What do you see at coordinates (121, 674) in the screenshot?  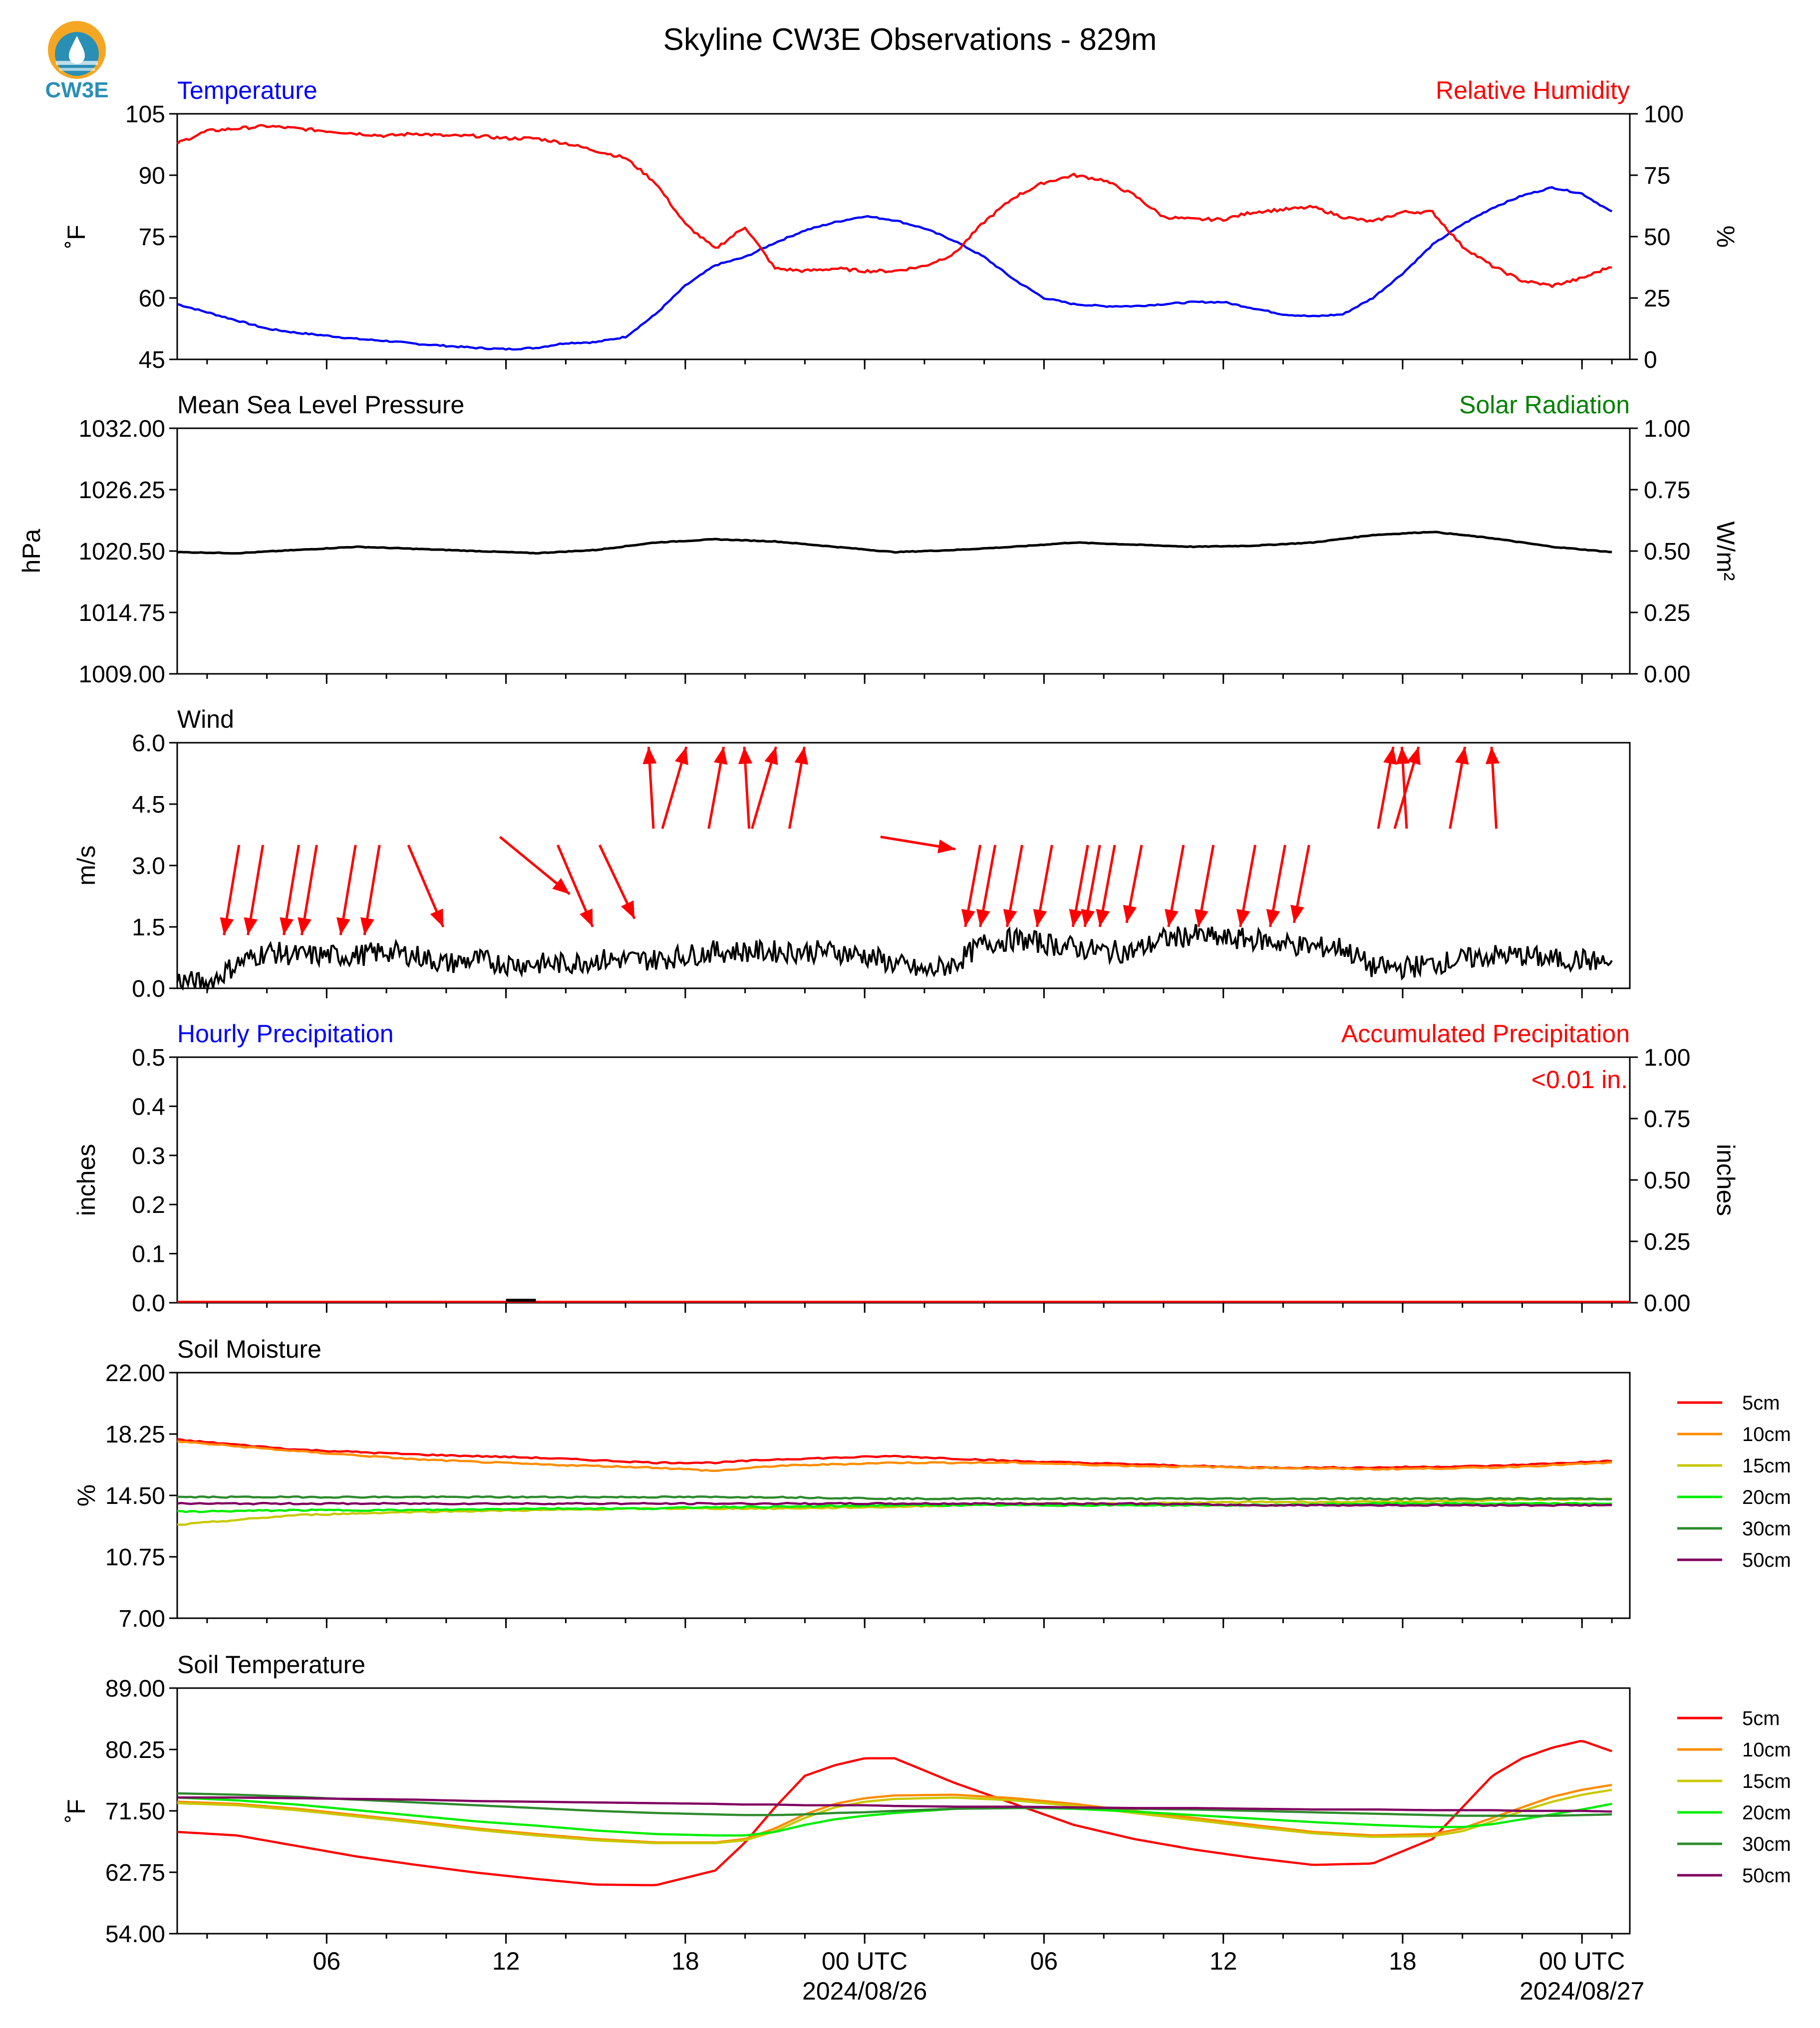 I see `y-tick-label: 1009.00` at bounding box center [121, 674].